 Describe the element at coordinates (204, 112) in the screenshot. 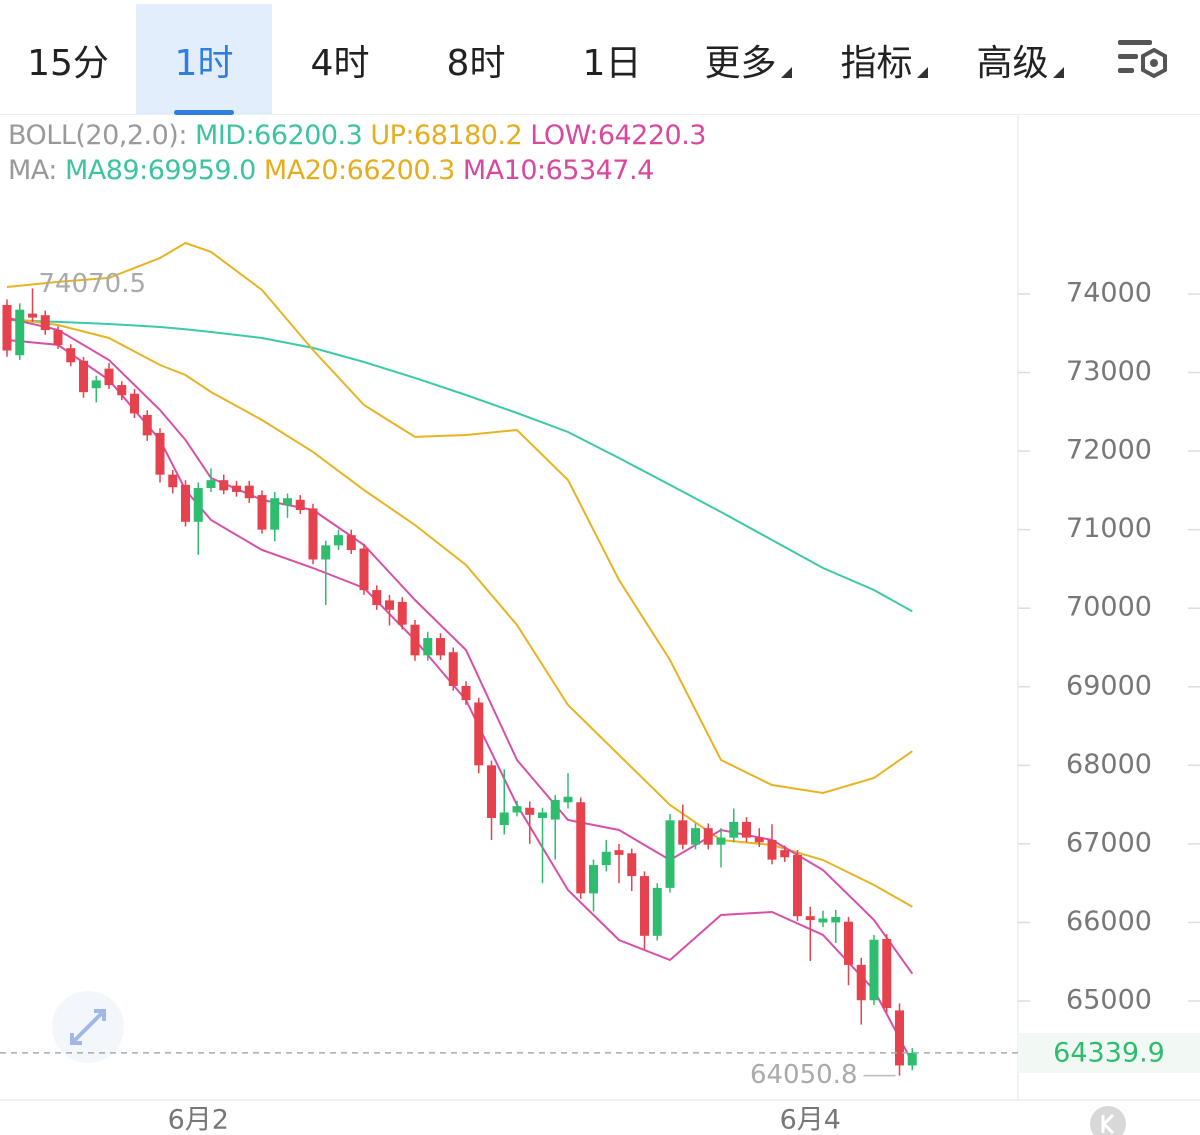

I see `active-indicator` at that location.